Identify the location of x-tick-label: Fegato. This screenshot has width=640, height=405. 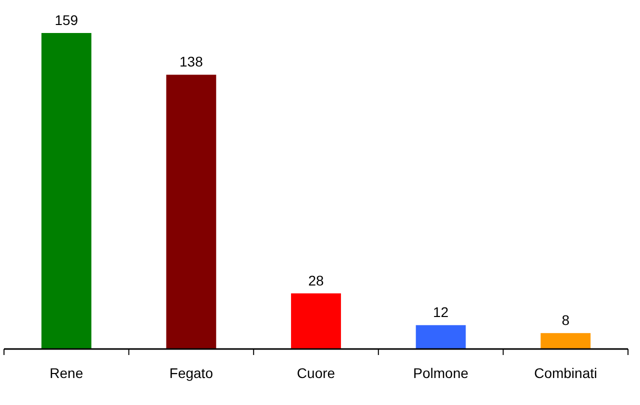
(191, 373).